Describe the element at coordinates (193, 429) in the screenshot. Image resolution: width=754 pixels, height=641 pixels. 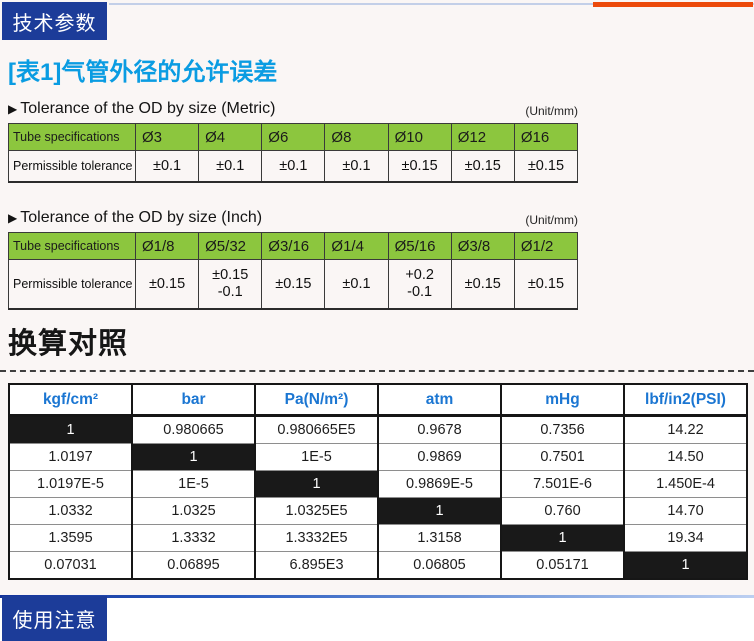
I see `conv-value-cell: 0.980665` at that location.